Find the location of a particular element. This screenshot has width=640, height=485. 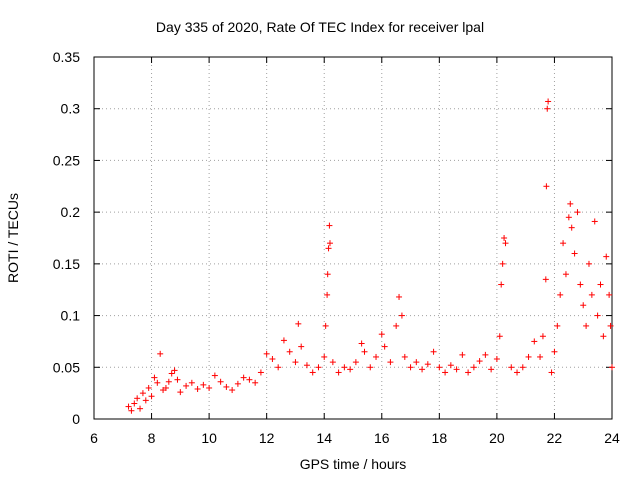

y-tick-label: 0.2 is located at coordinates (71, 212).